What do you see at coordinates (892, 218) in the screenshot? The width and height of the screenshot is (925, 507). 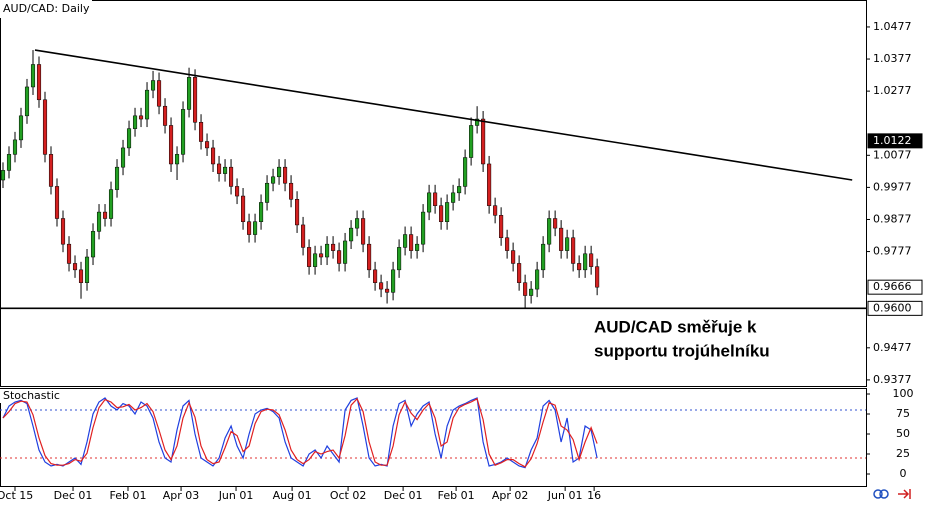 I see `y-tick-label: 0.9877` at bounding box center [892, 218].